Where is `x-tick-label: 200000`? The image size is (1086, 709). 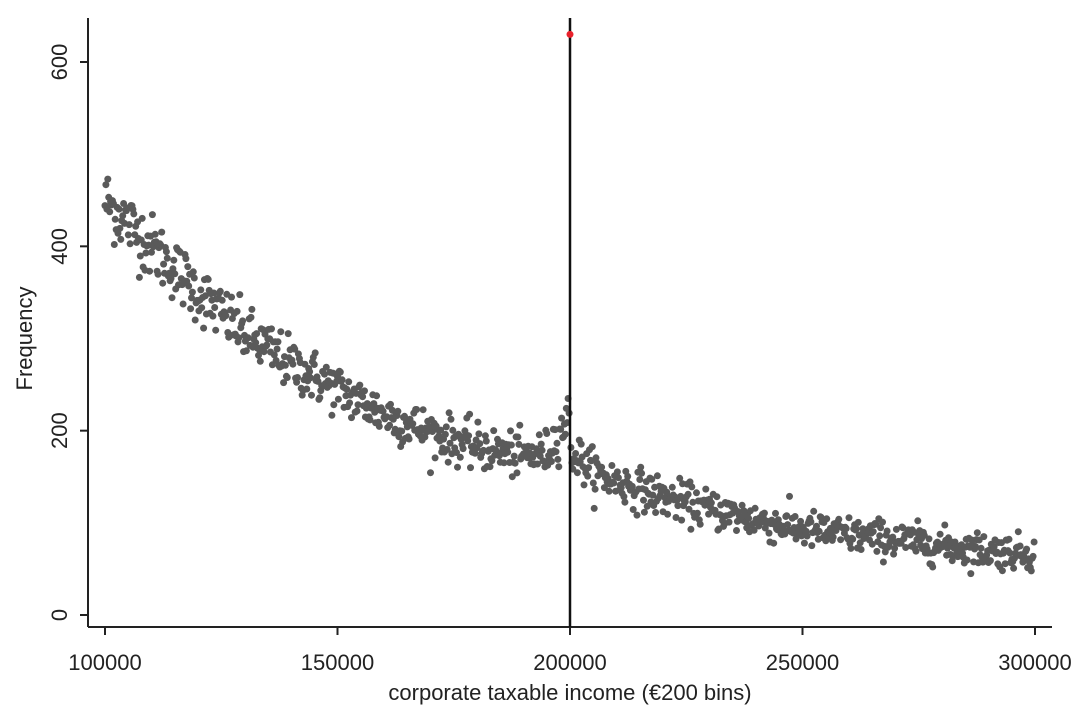
x-tick-label: 200000 is located at coordinates (569, 662).